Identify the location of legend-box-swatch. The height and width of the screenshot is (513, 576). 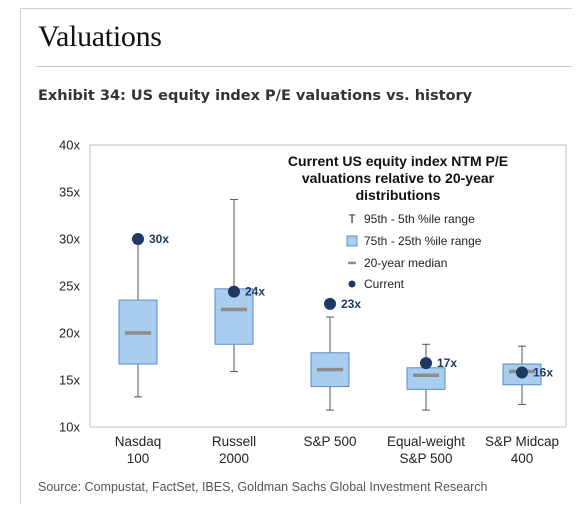
(352, 241).